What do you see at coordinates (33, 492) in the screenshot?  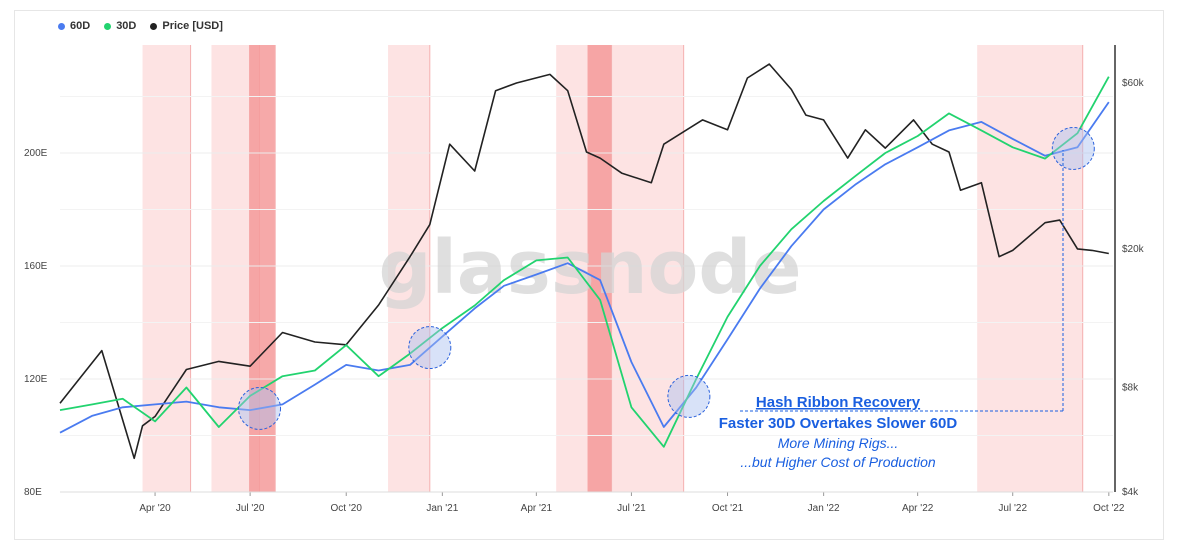 I see `left-tick-label: 80E` at bounding box center [33, 492].